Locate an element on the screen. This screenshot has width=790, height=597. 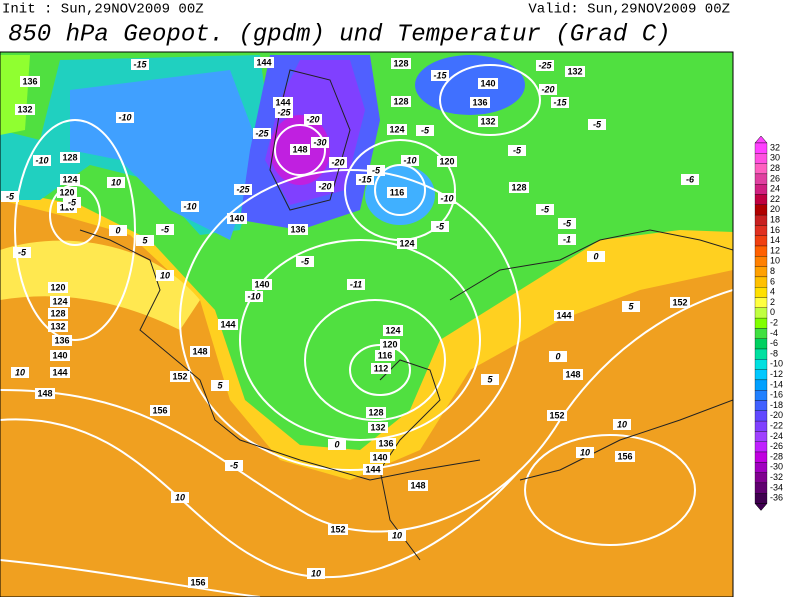
legend-label: 4 is located at coordinates (772, 292).